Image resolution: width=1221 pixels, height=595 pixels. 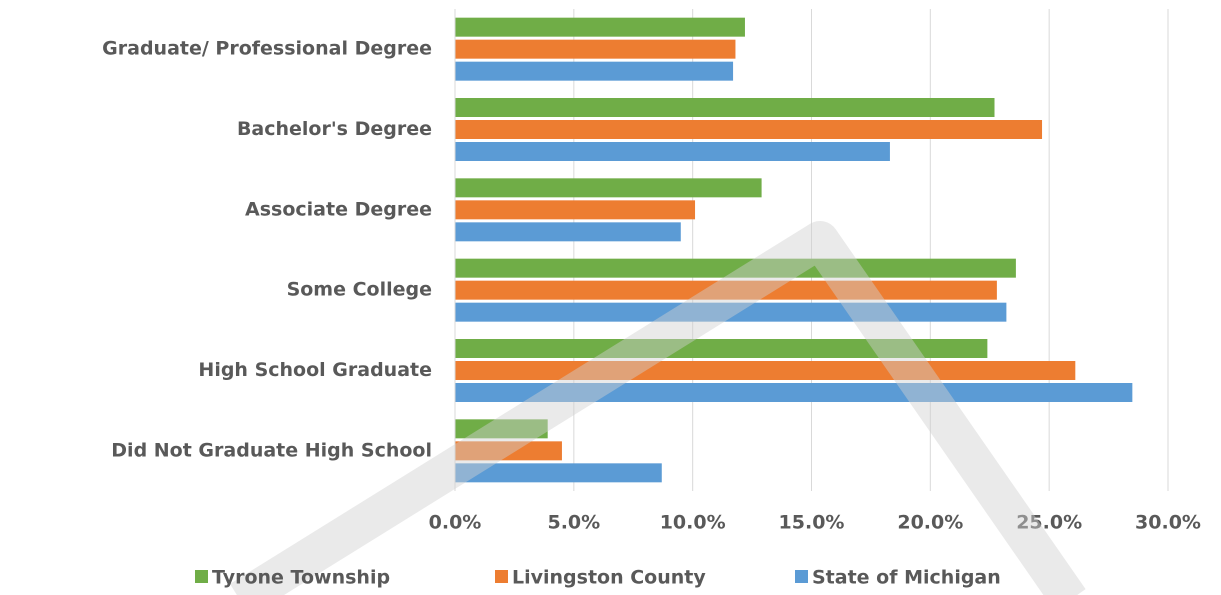 I want to click on x-tick-label: 15.0%, so click(x=812, y=523).